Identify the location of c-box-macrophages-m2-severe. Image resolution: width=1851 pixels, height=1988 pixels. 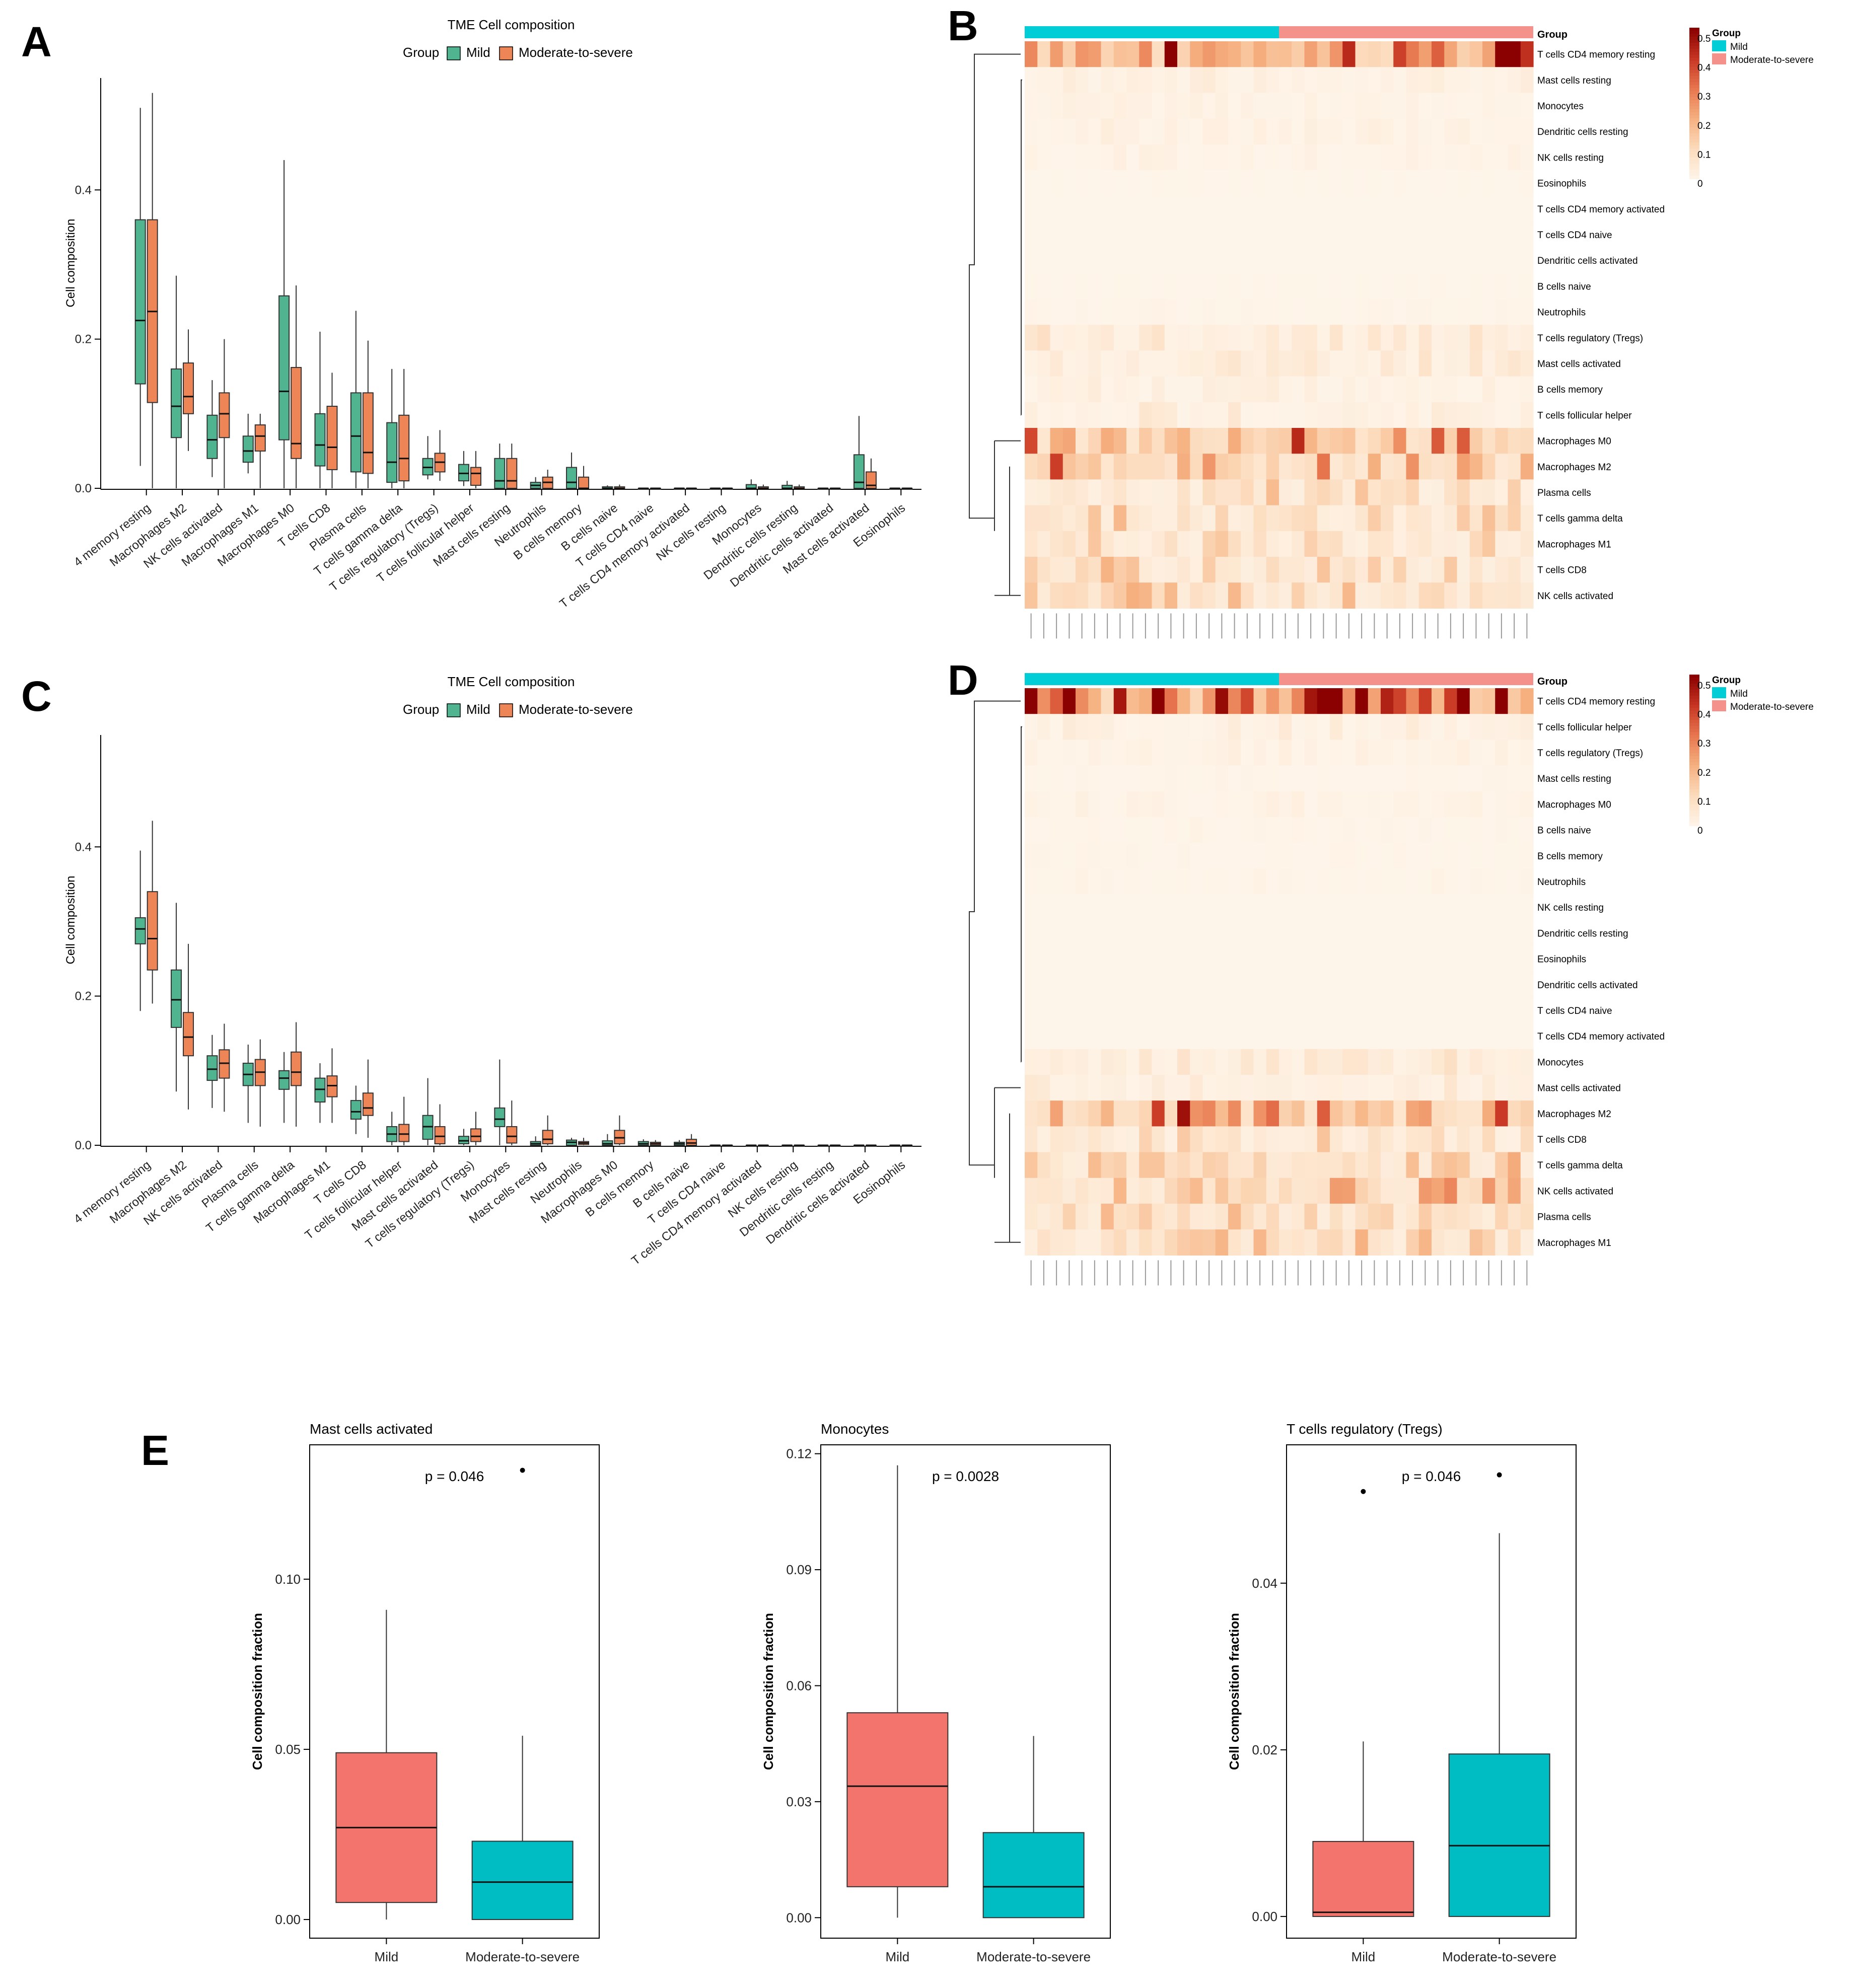
(188, 1026).